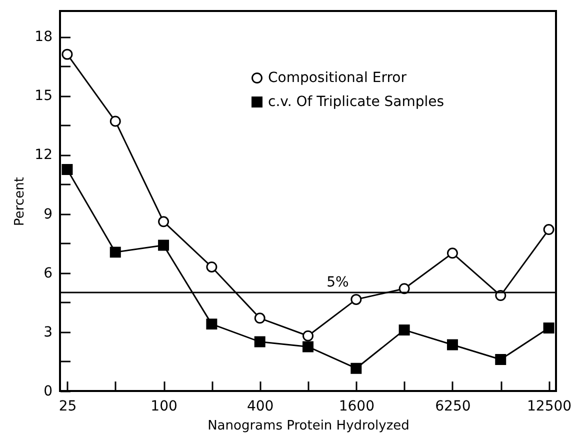 The image size is (579, 443). Describe the element at coordinates (356, 102) in the screenshot. I see `legend-label: c.v. Of Triplicate Samples` at that location.